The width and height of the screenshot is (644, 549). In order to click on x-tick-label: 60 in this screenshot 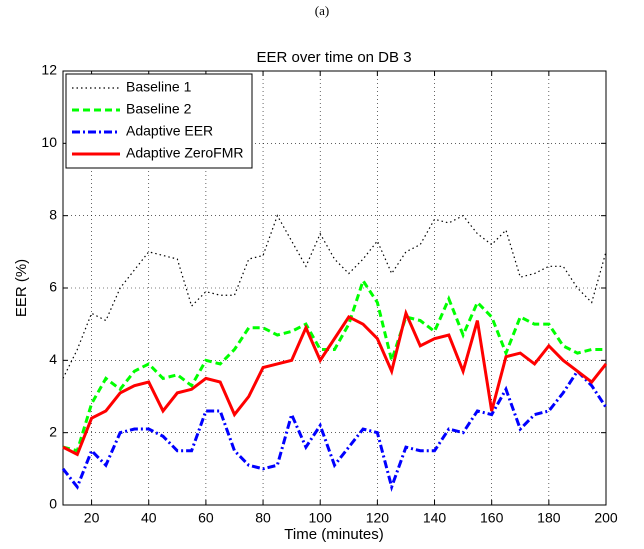, I will do `click(206, 518)`.